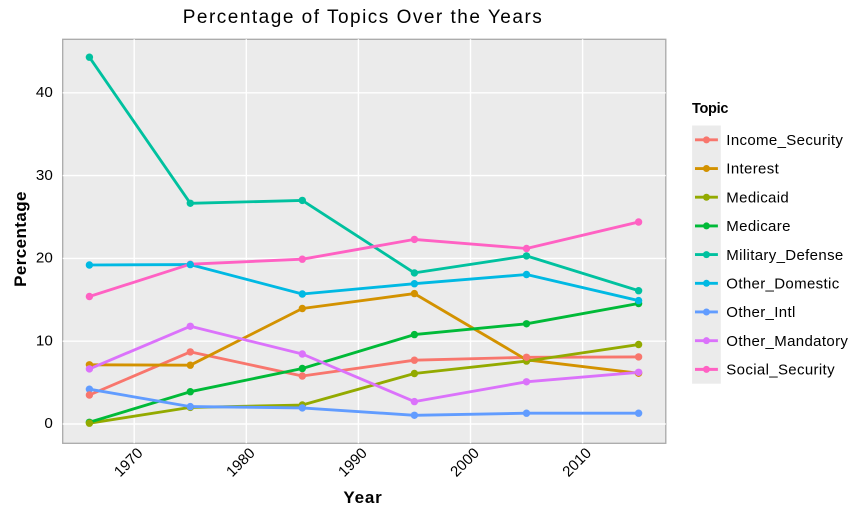 The width and height of the screenshot is (861, 521). What do you see at coordinates (44, 175) in the screenshot?
I see `svg-text: 30` at bounding box center [44, 175].